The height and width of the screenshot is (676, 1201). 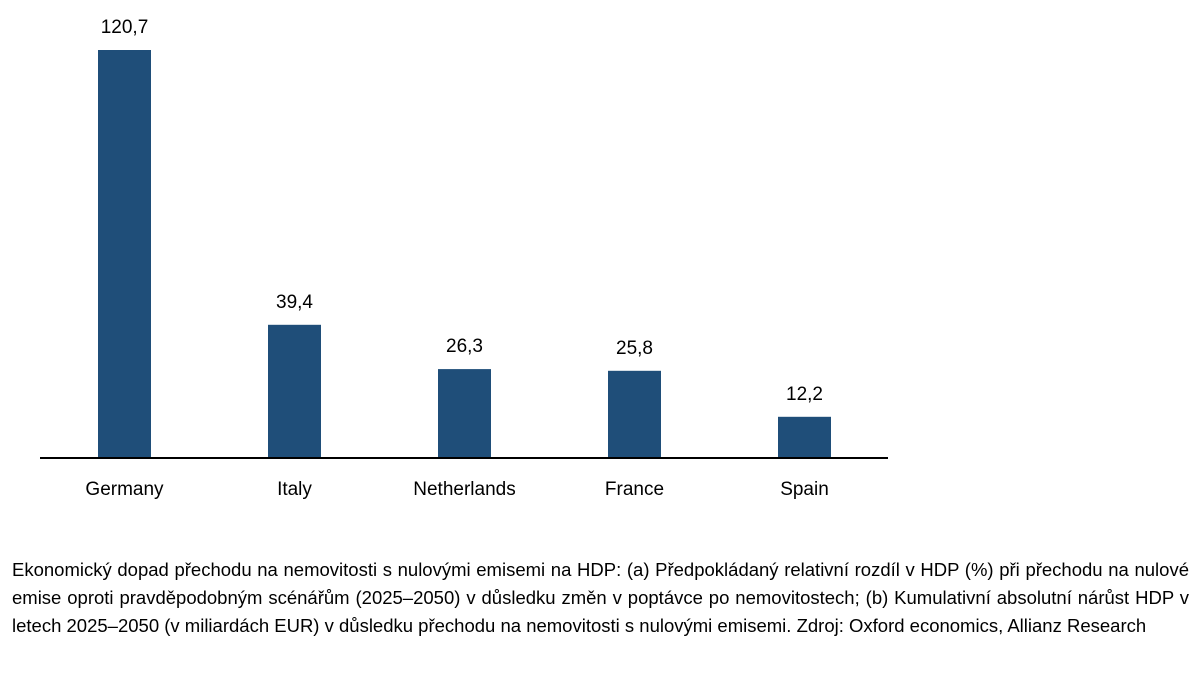 What do you see at coordinates (124, 254) in the screenshot?
I see `bar-germany` at bounding box center [124, 254].